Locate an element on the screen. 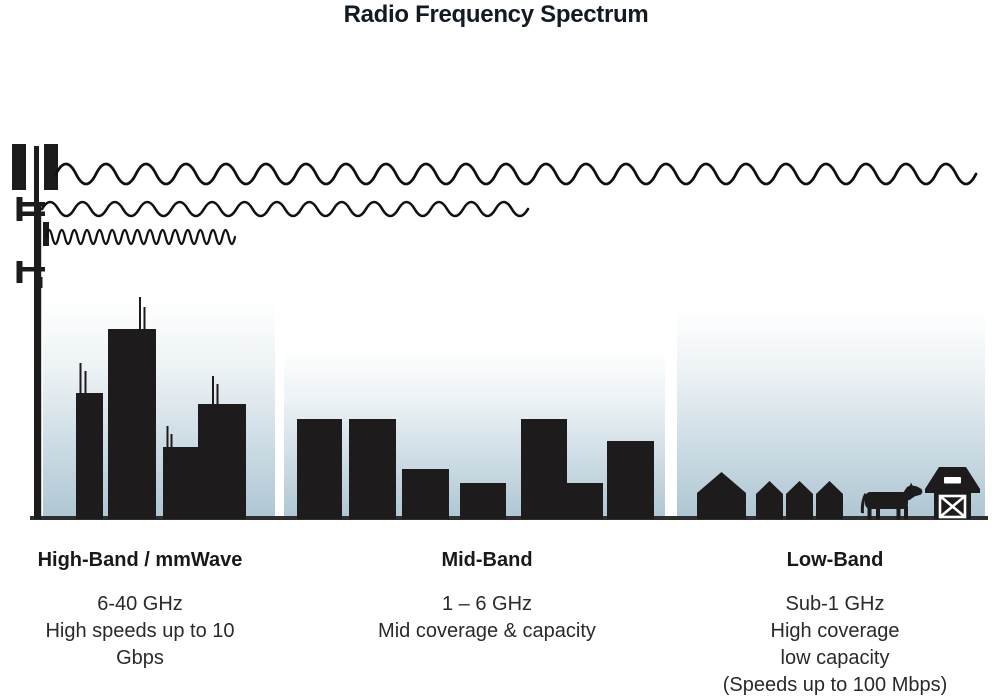 Image resolution: width=1000 pixels, height=700 pixels. band-detail: low capacity is located at coordinates (835, 658).